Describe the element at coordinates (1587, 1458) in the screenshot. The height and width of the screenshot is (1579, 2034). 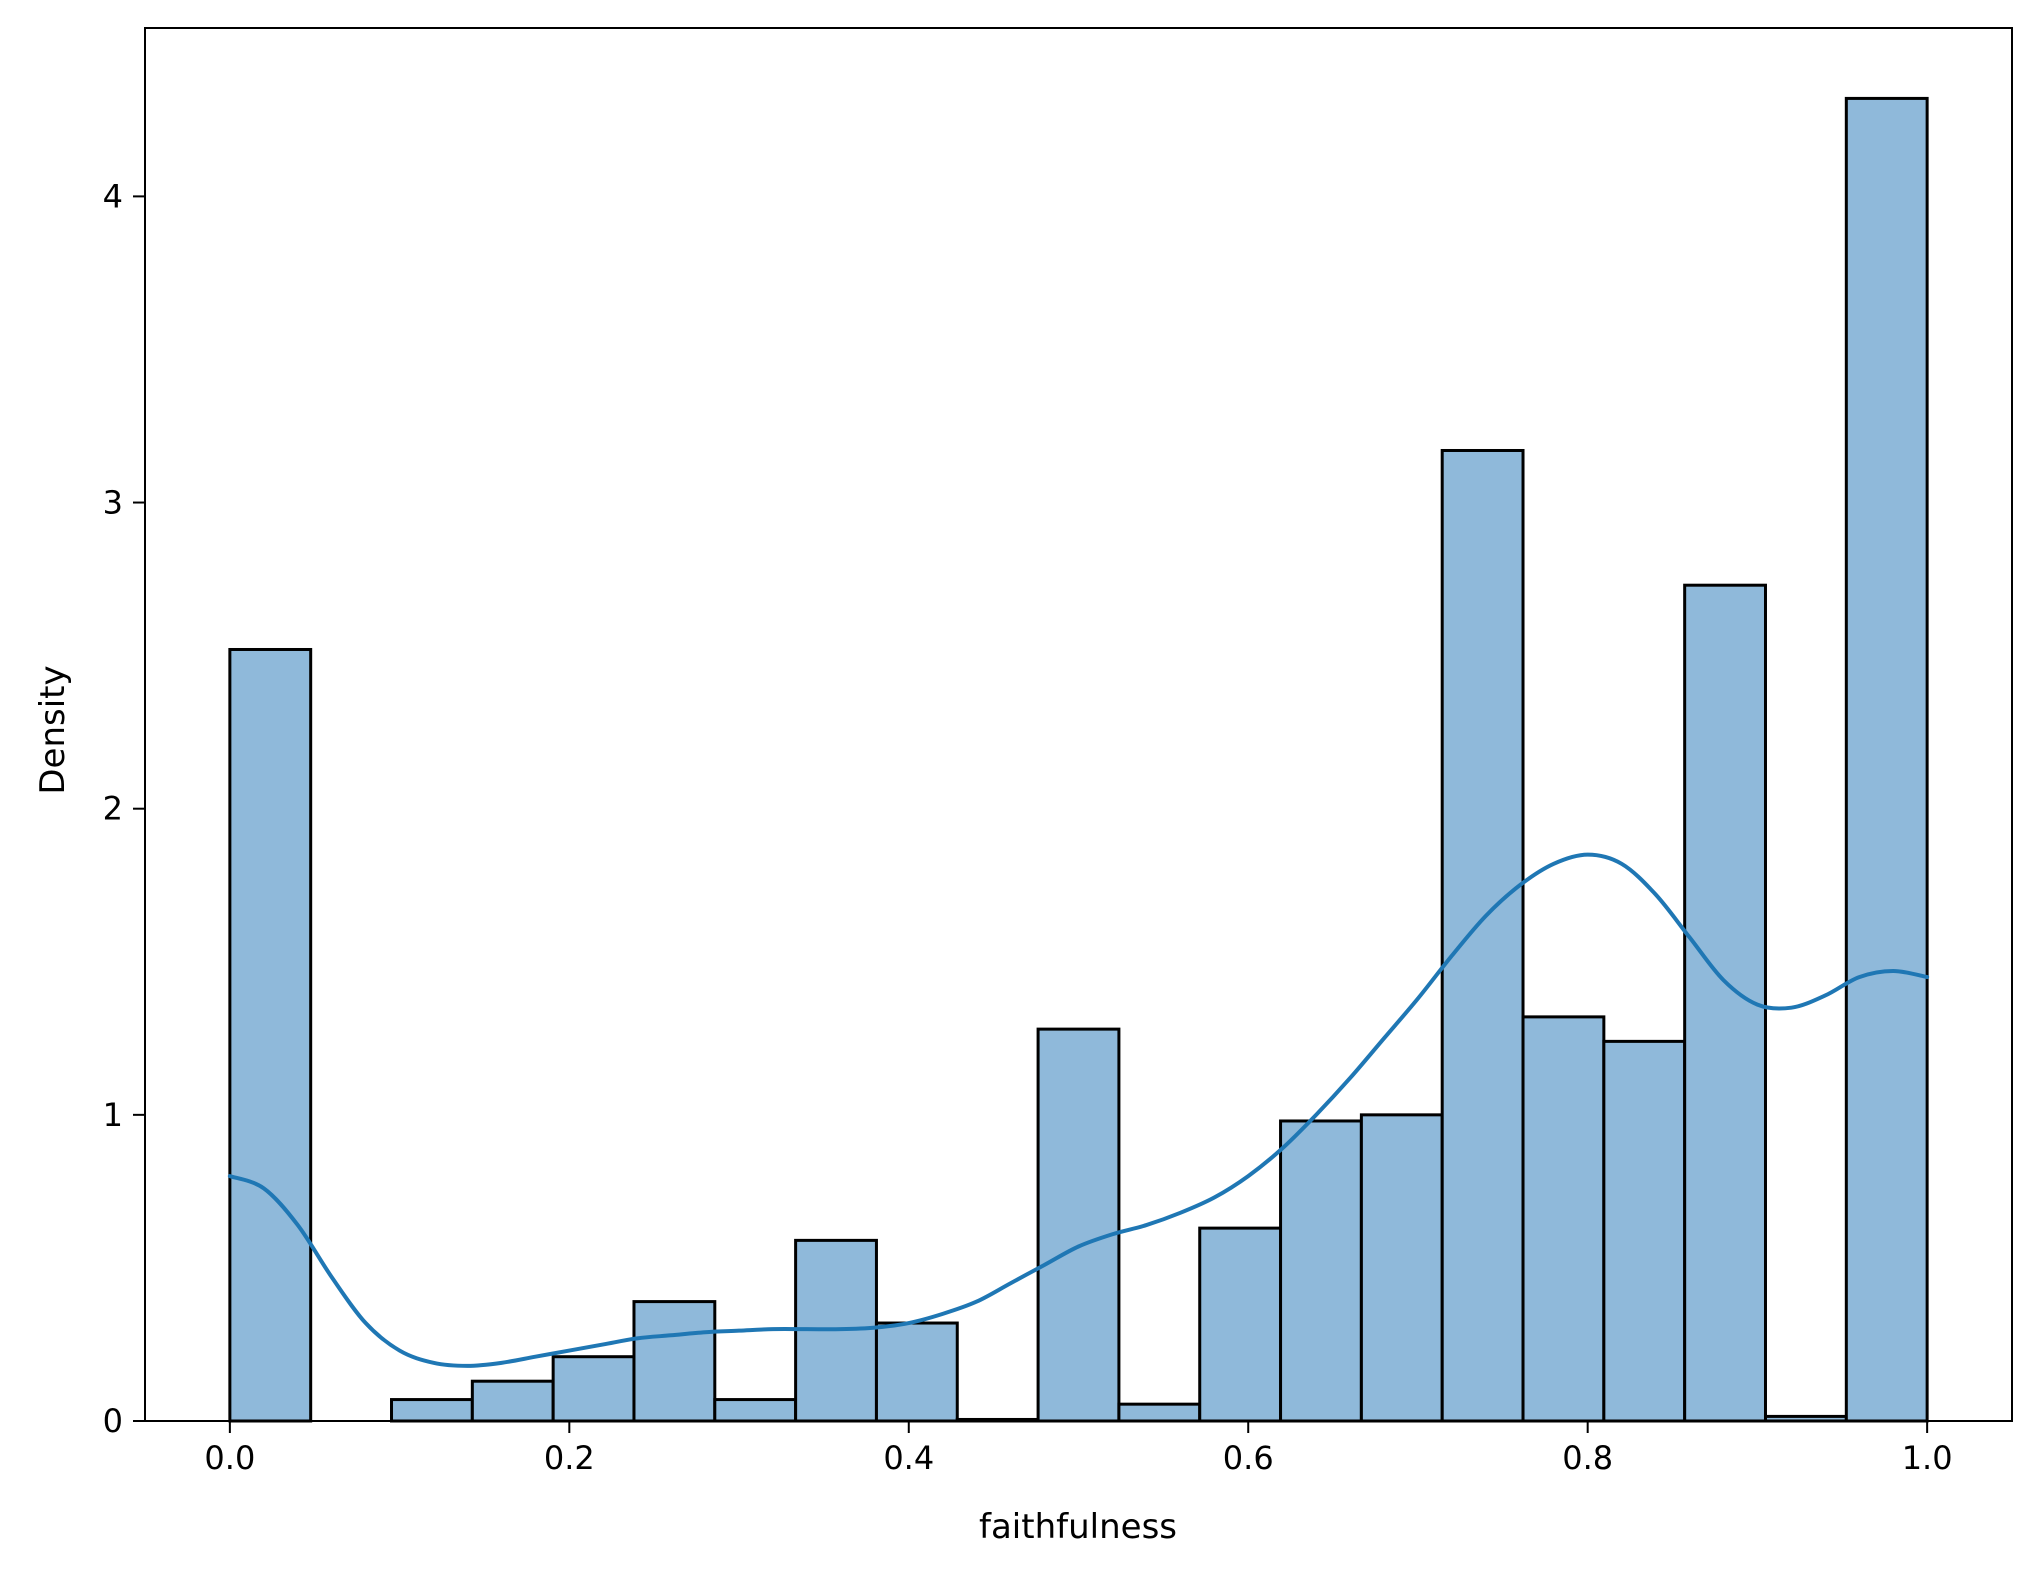
I see `x-tick-label: 0.8` at that location.